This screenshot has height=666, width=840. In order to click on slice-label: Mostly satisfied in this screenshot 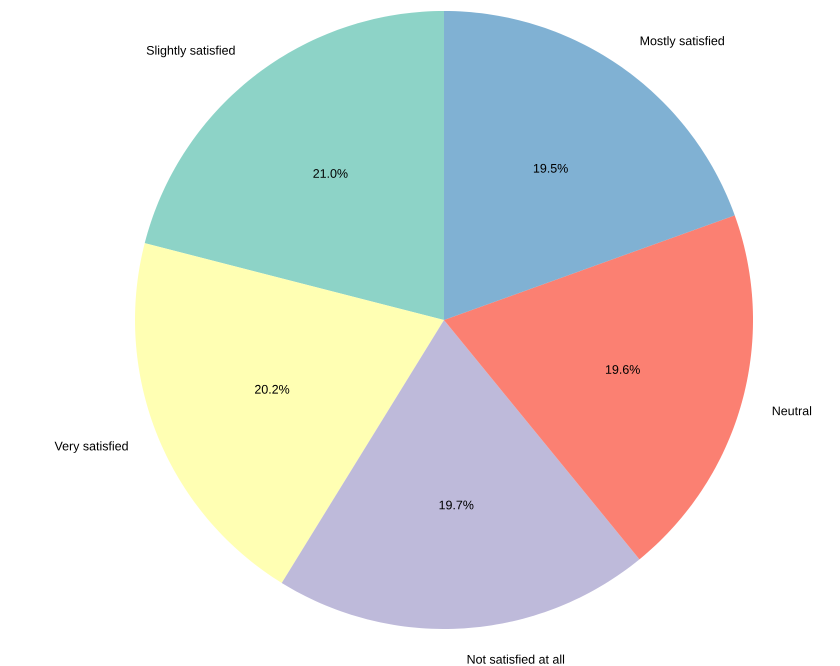, I will do `click(682, 42)`.